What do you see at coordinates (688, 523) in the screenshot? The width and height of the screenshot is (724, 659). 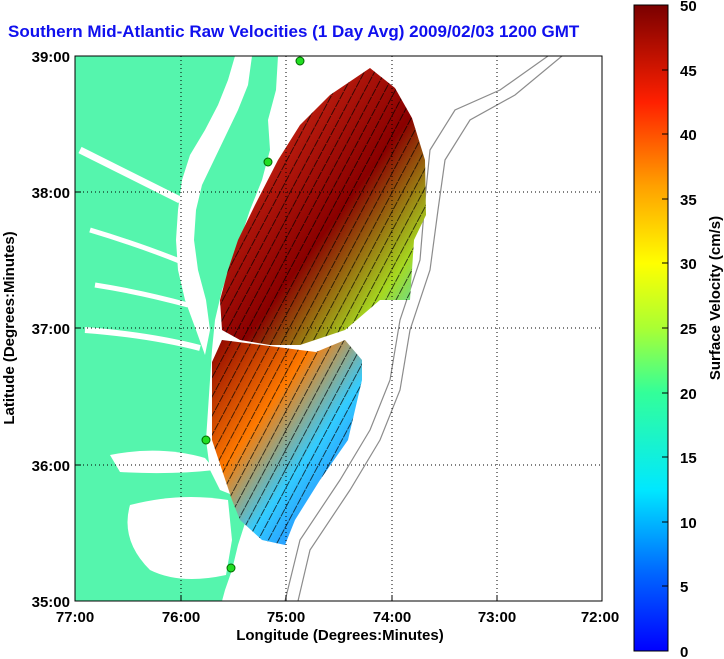 I see `colorbar-tick-label: 10` at bounding box center [688, 523].